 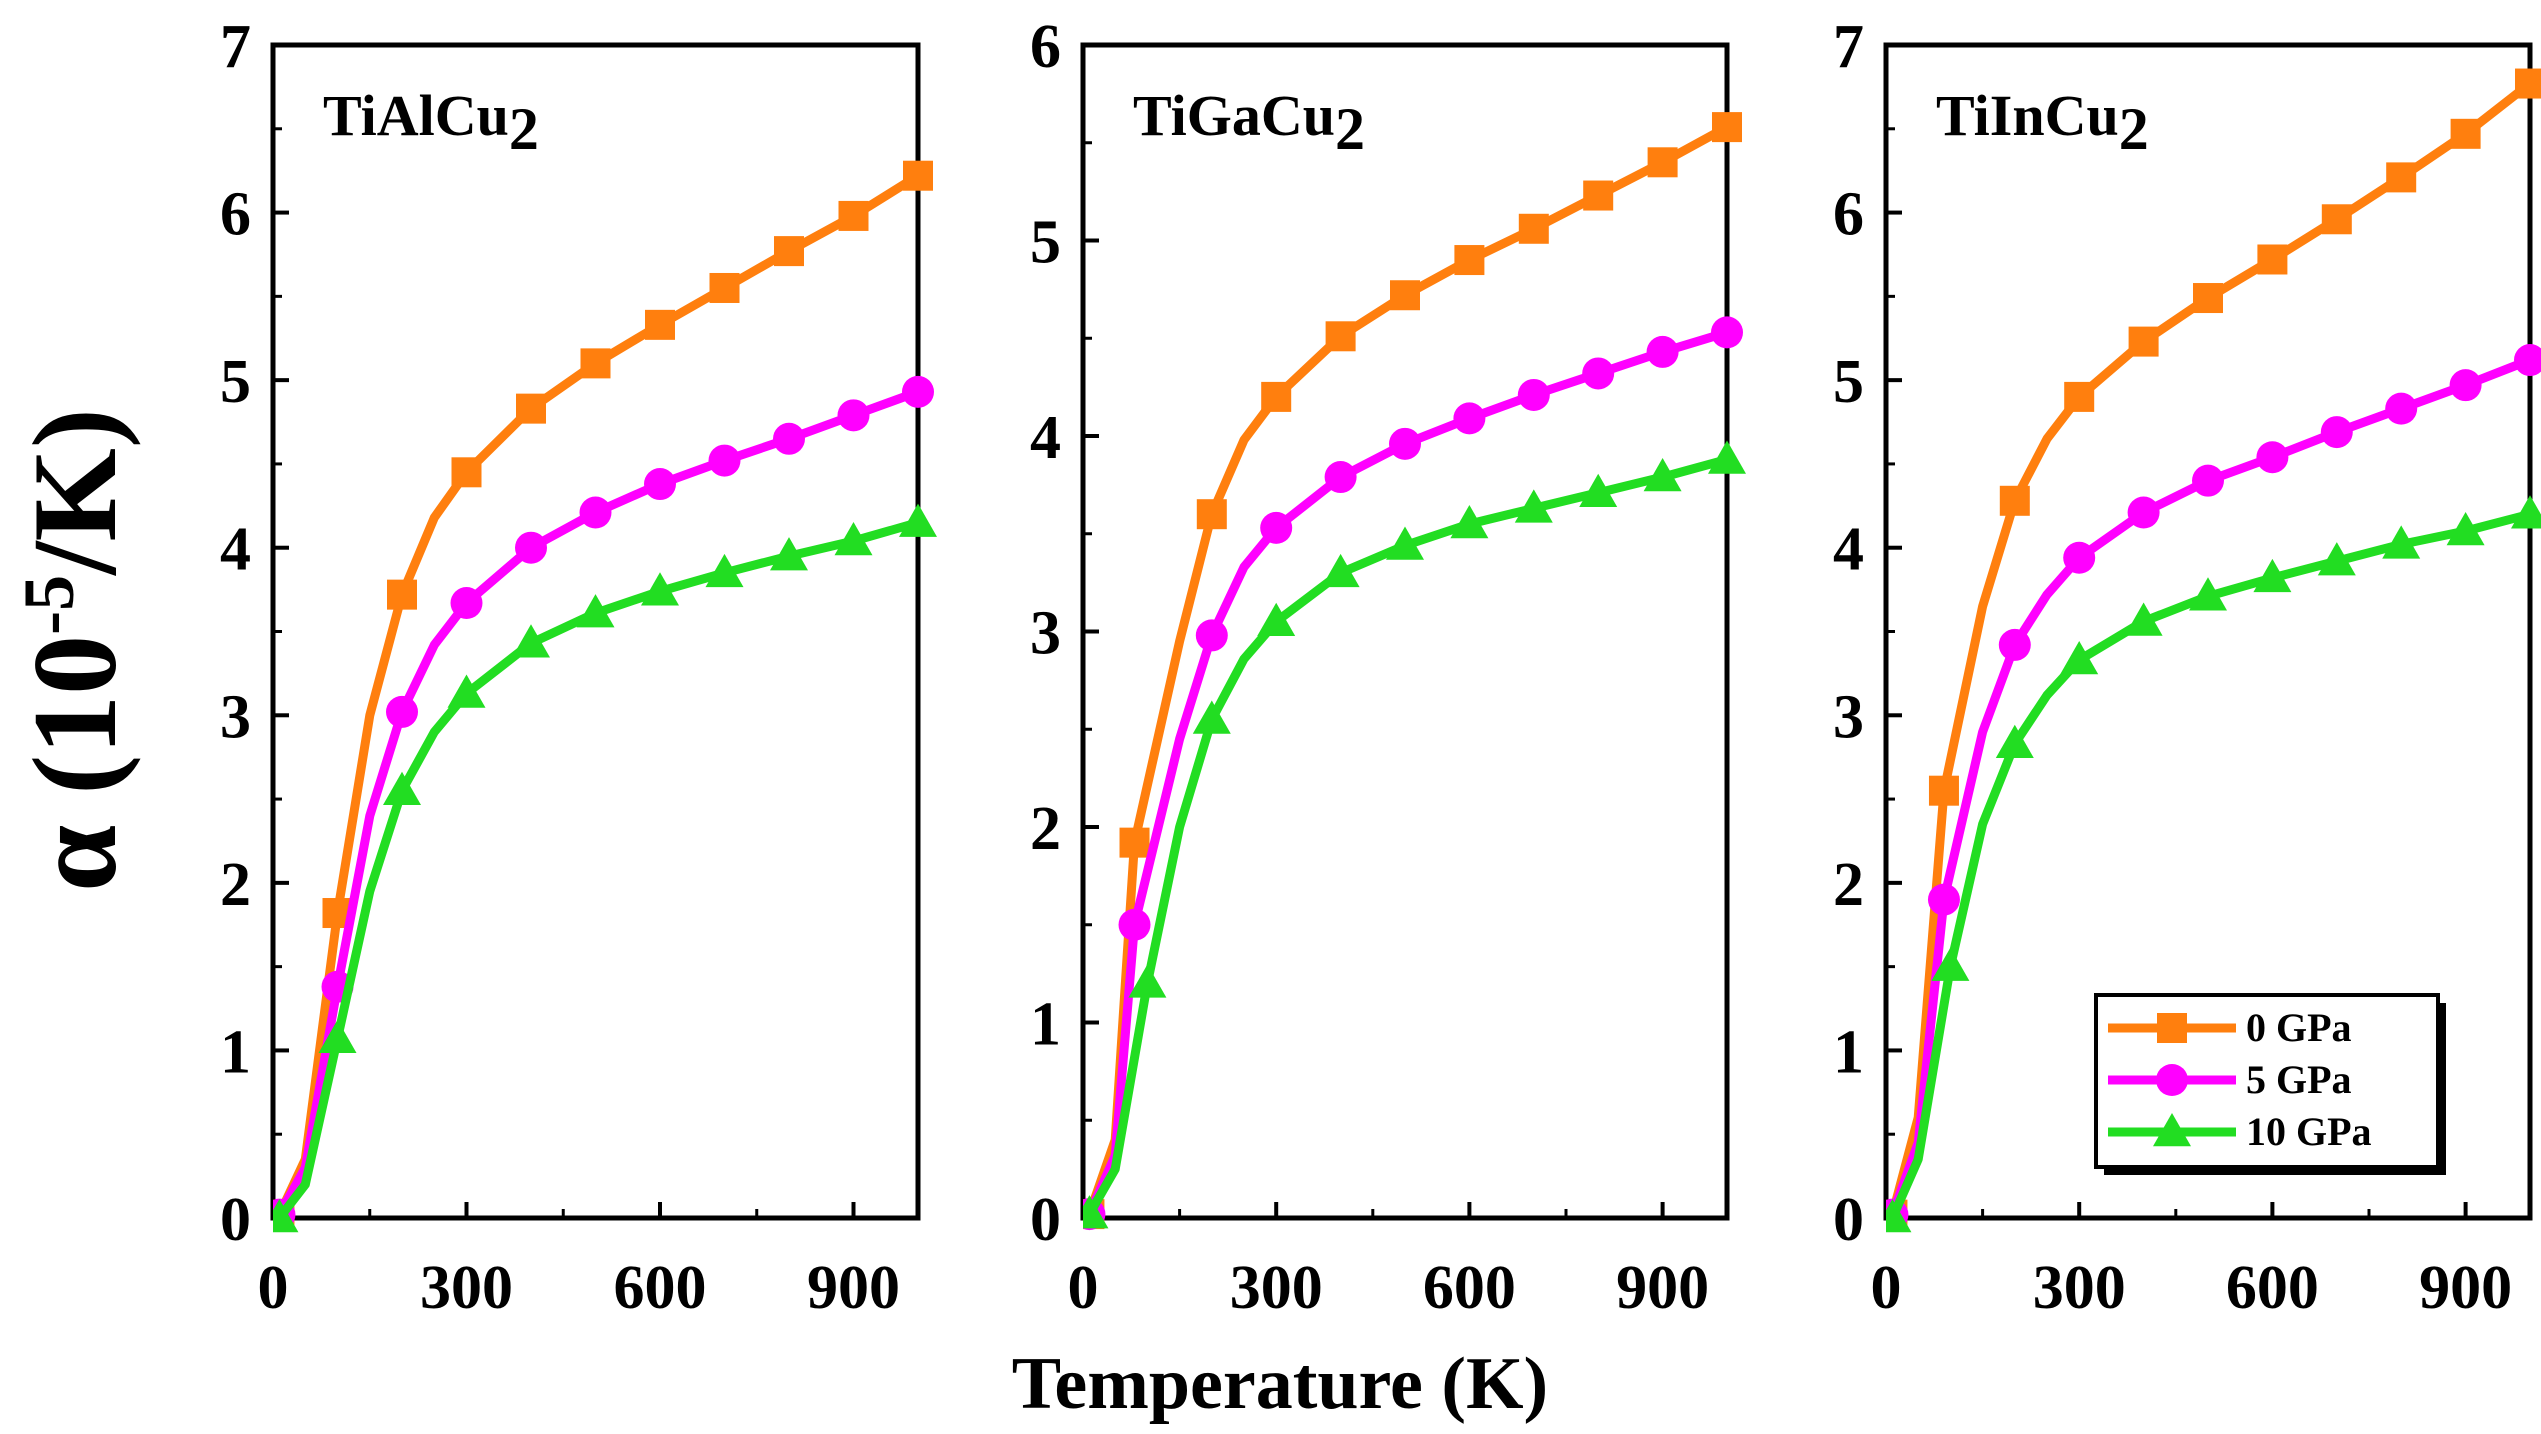 I want to click on y-tick-label: 3, so click(x=1848, y=717).